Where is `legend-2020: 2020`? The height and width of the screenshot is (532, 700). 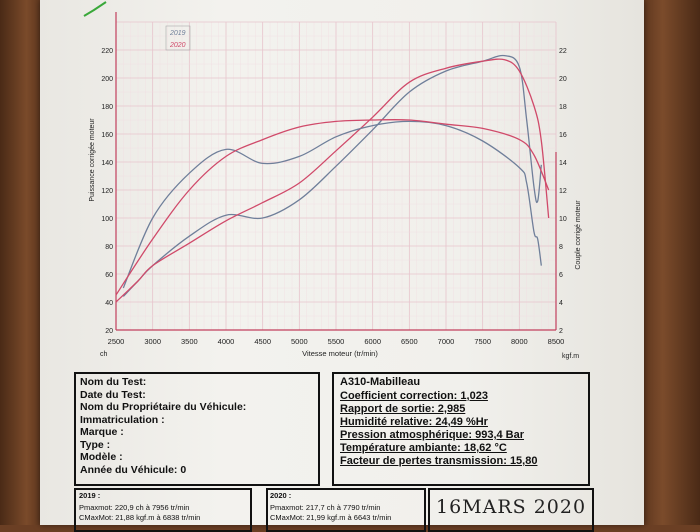
legend-2020: 2020 is located at coordinates (177, 45).